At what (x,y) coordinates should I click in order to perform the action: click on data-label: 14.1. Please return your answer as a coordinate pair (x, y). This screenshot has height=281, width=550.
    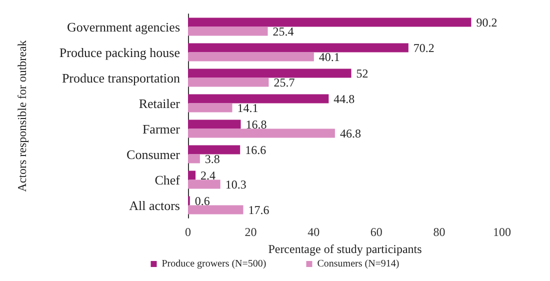
    Looking at the image, I should click on (247, 107).